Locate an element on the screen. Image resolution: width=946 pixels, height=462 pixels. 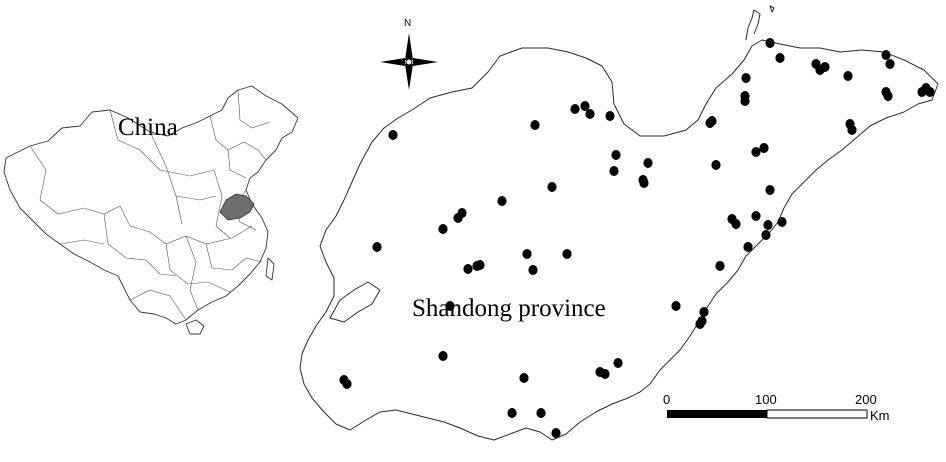
taiwan-island is located at coordinates (270, 269).